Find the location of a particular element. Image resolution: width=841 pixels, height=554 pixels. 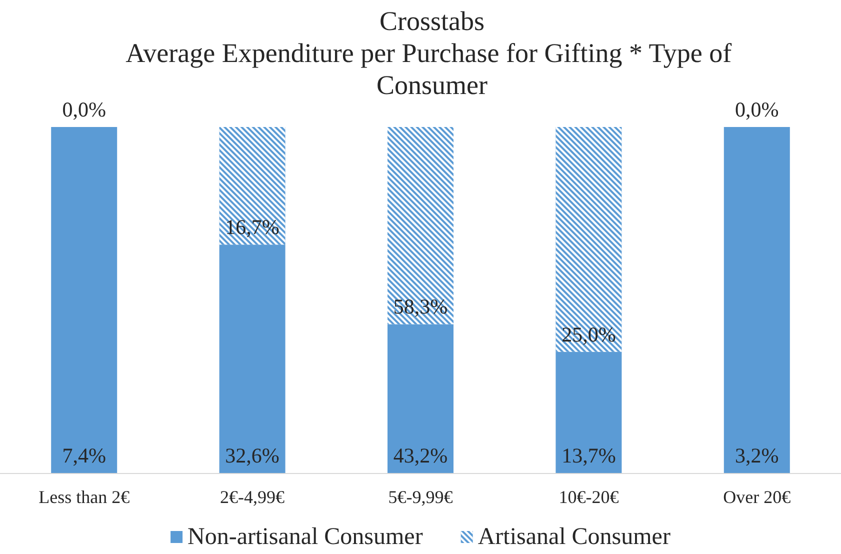

x-tick-label: 5€-9,99€ is located at coordinates (420, 497).